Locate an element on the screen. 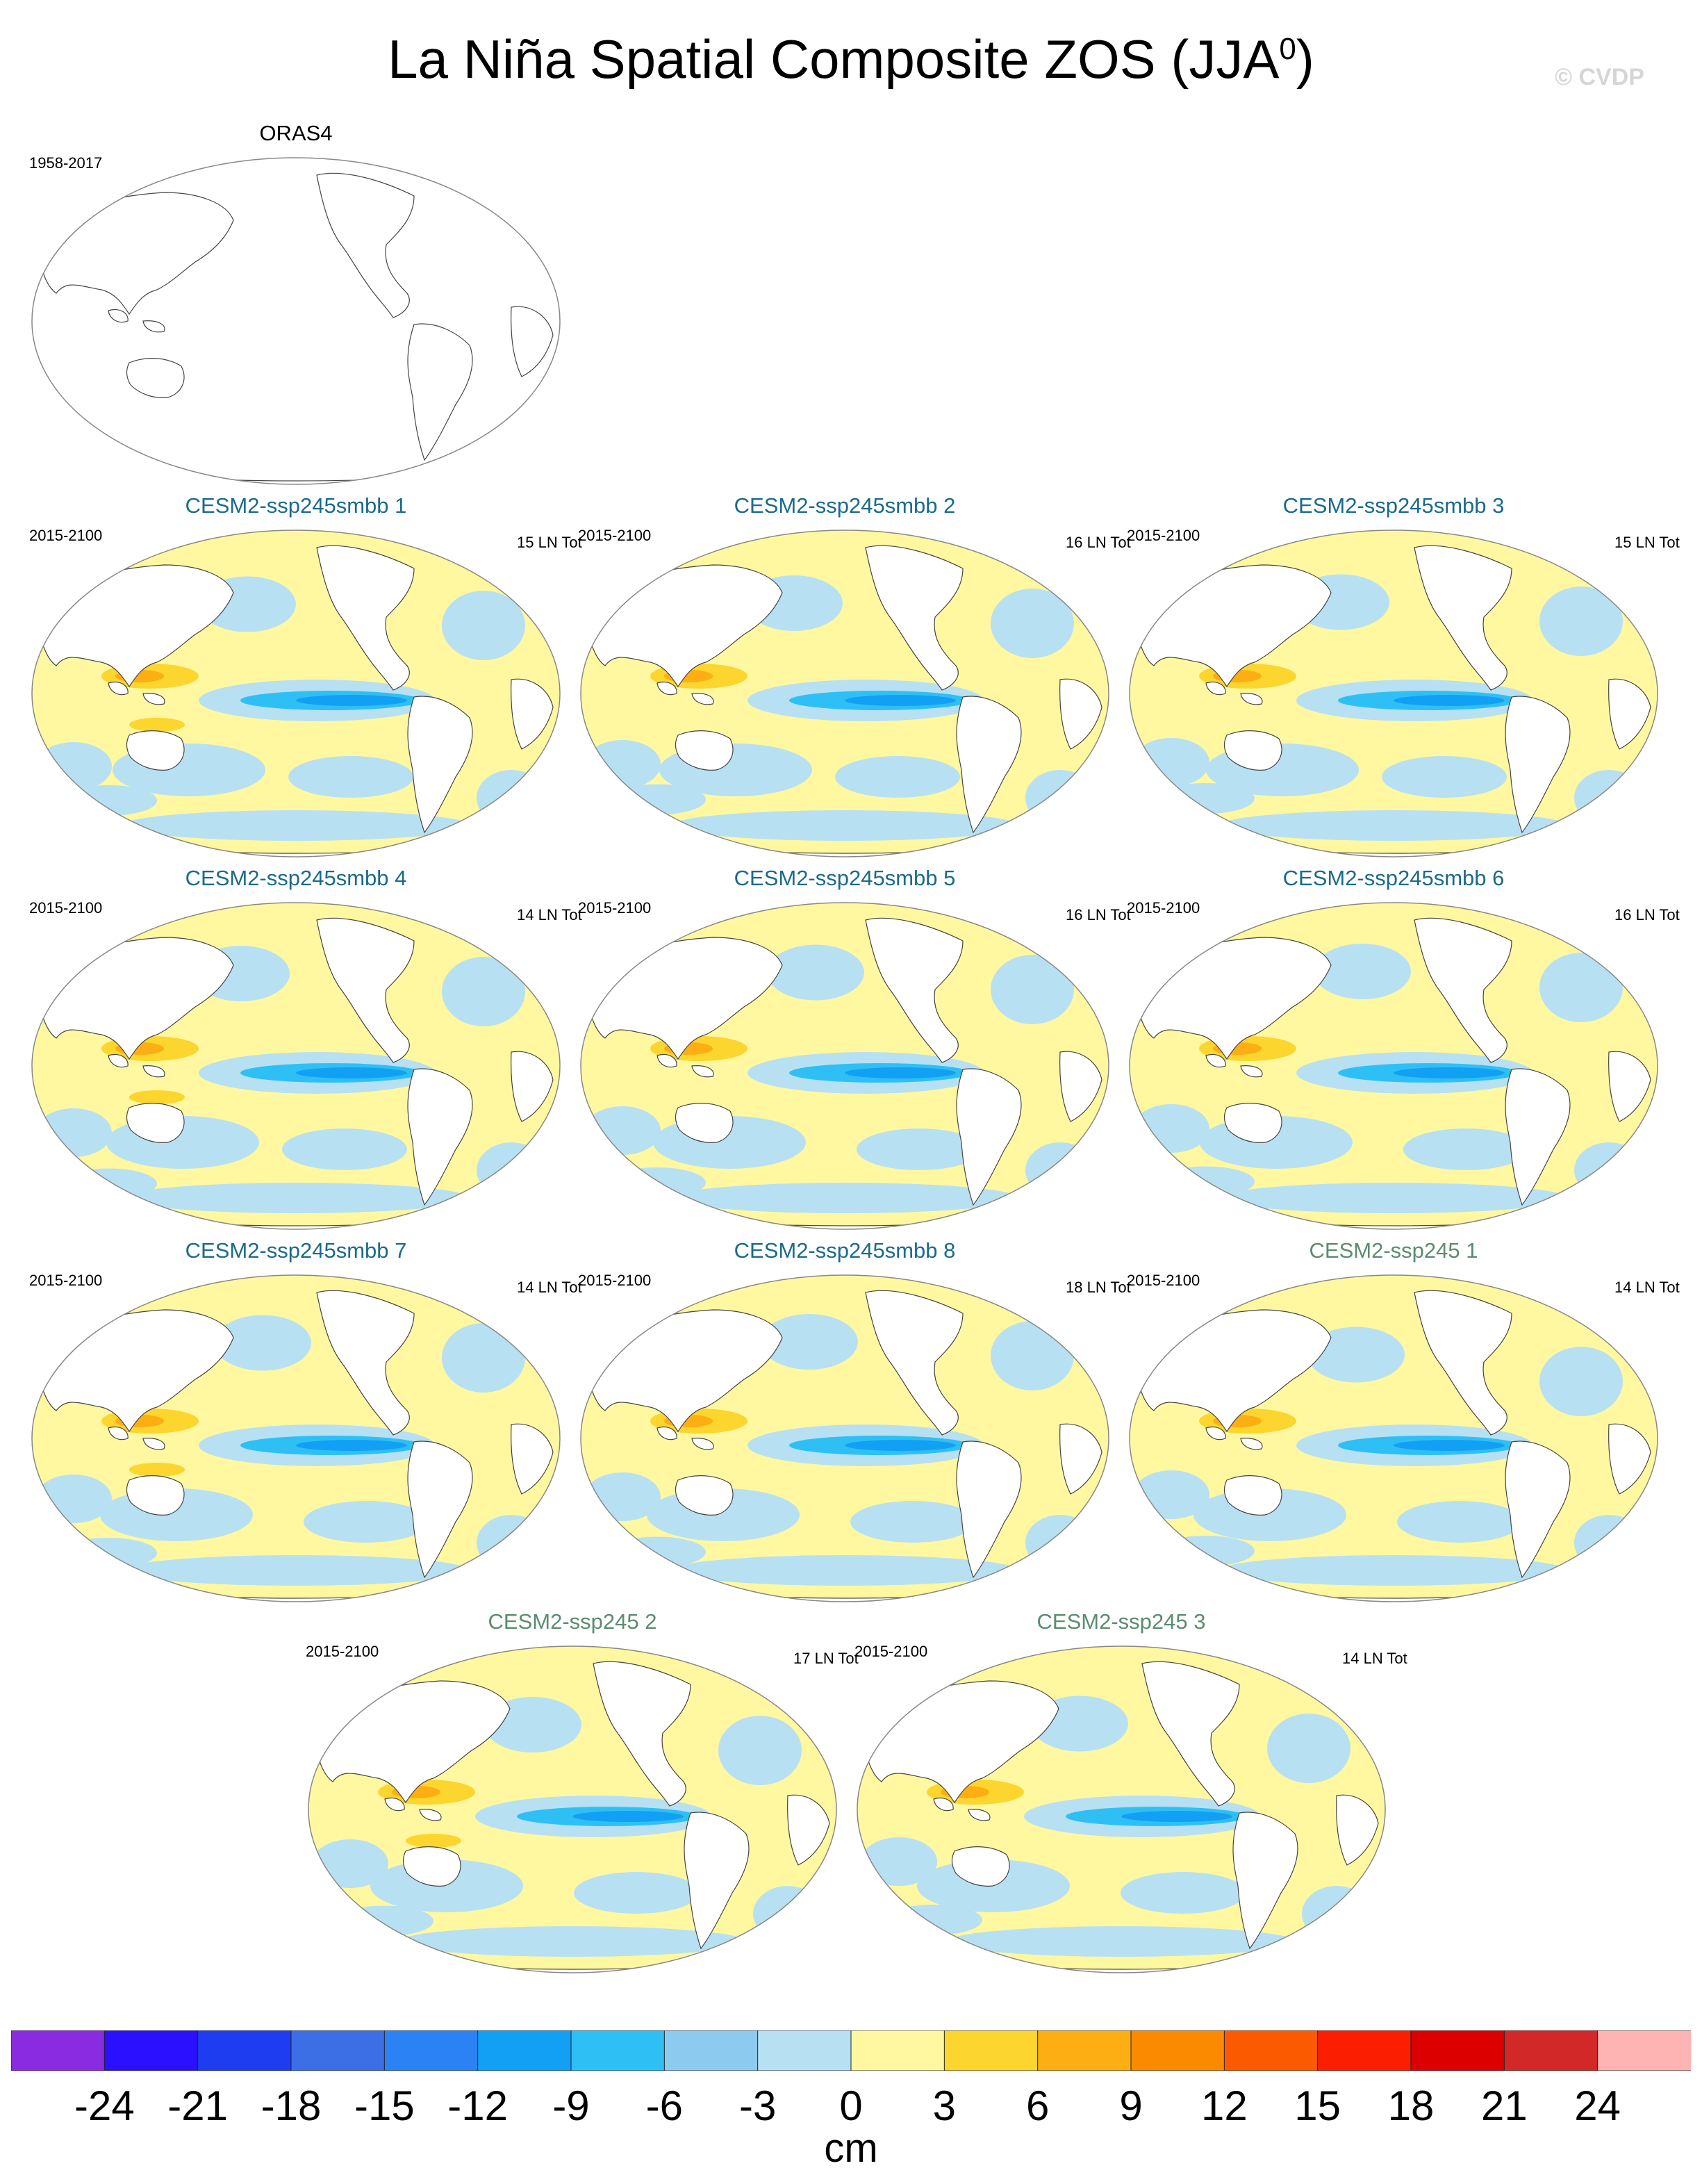 The height and width of the screenshot is (2184, 1702). colorbar-tick-label: 0 is located at coordinates (851, 2106).